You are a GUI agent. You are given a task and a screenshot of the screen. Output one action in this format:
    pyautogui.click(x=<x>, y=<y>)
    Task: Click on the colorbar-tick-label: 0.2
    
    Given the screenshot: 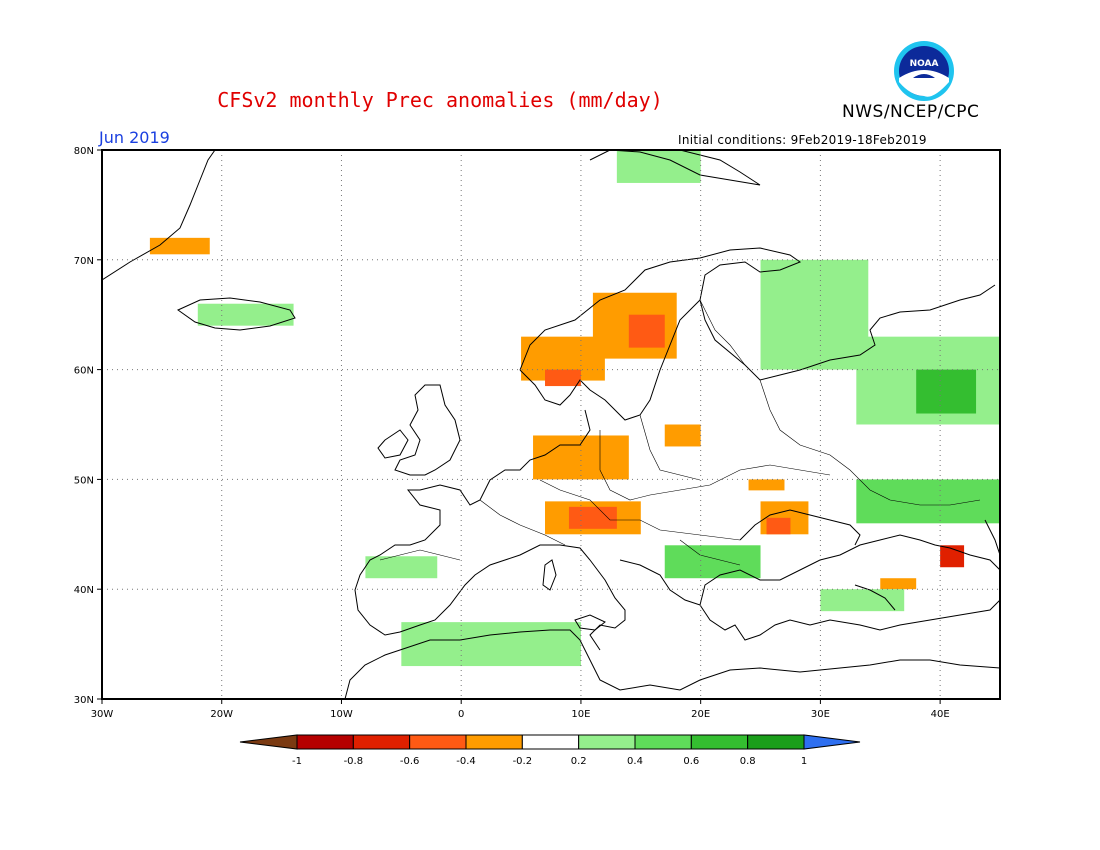 What is the action you would take?
    pyautogui.click(x=579, y=761)
    